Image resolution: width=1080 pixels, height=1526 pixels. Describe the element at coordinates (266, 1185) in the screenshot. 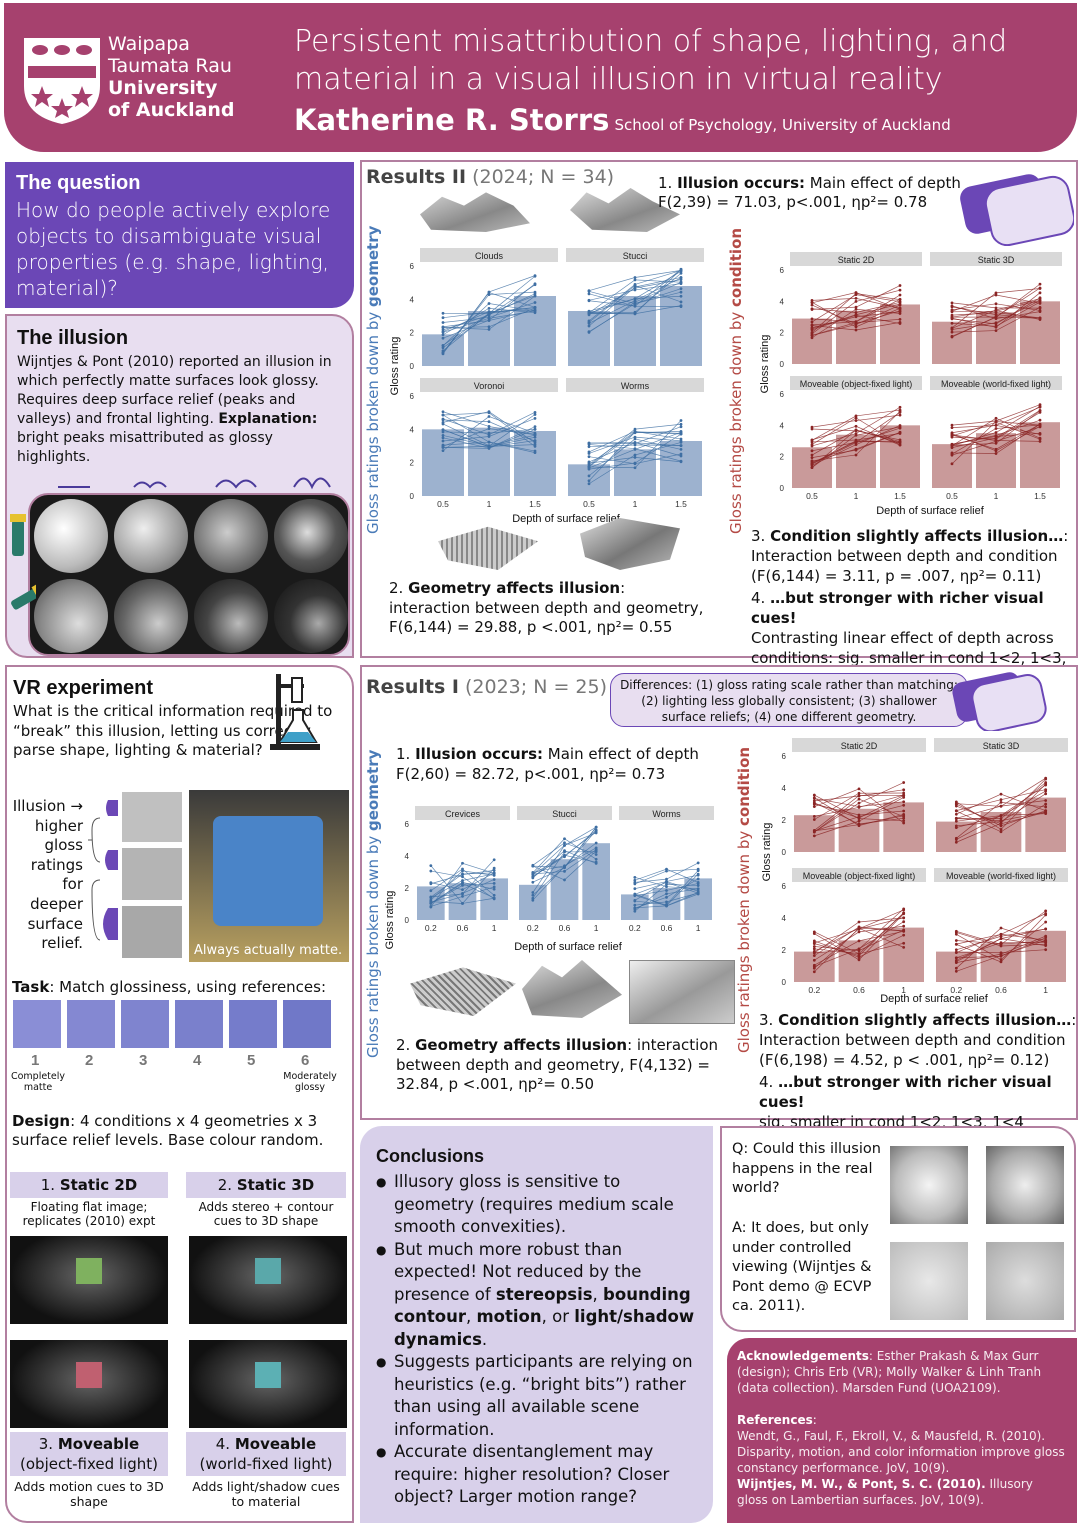

I see `cond-2-label: 2. Static 3D` at that location.